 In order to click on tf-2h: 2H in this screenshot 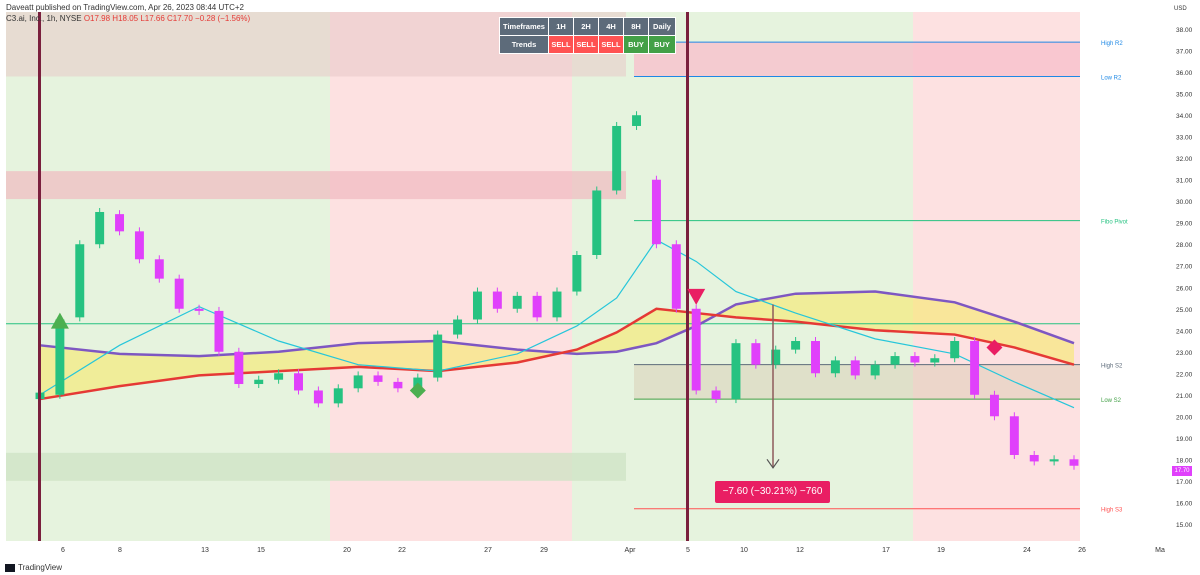, I will do `click(586, 26)`.